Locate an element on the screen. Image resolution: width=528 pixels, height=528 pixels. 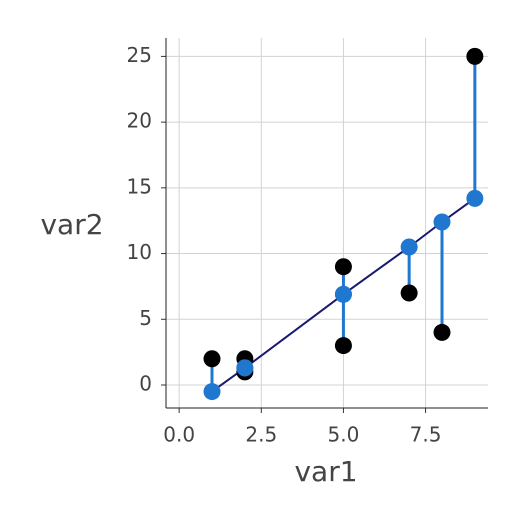
x-axis-label: var1 is located at coordinates (325, 471).